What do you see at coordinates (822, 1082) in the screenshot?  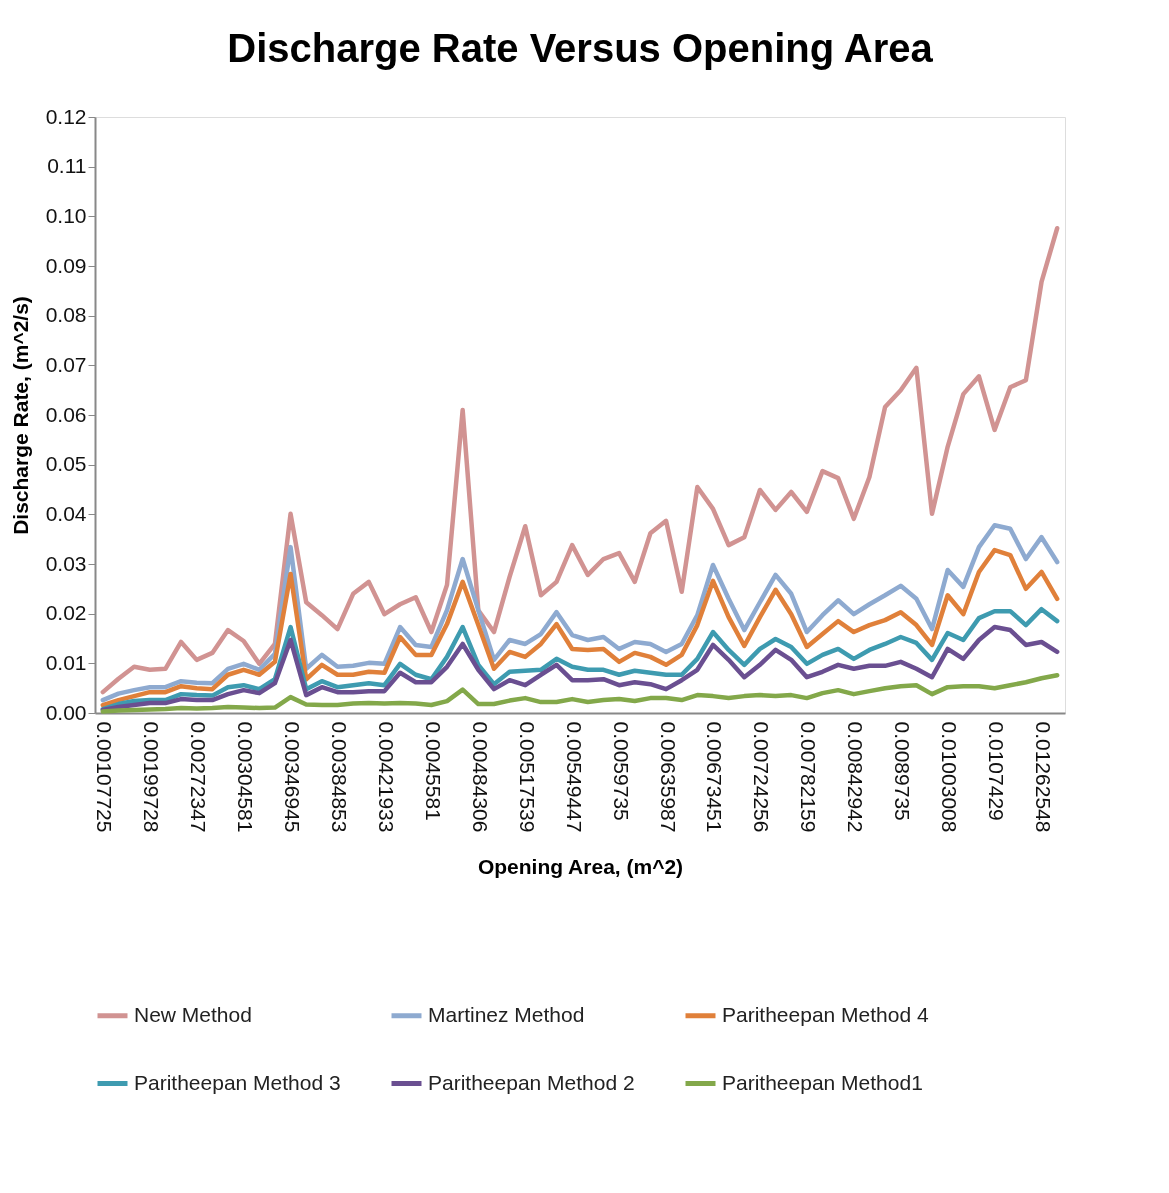 I see `legend-label: Paritheepan Method1` at bounding box center [822, 1082].